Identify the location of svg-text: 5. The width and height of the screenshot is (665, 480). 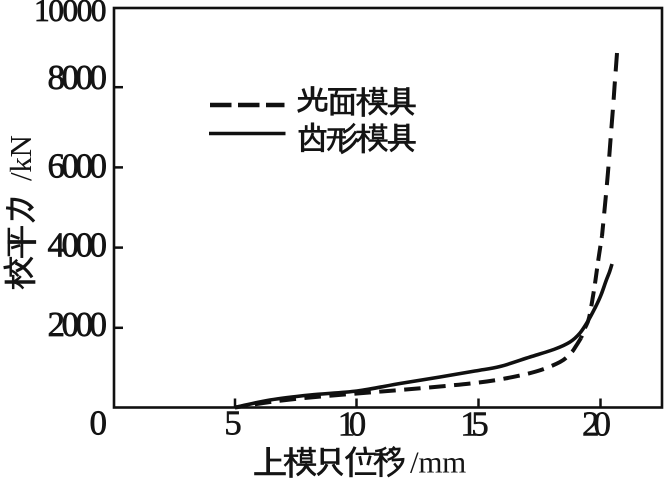
(233, 423).